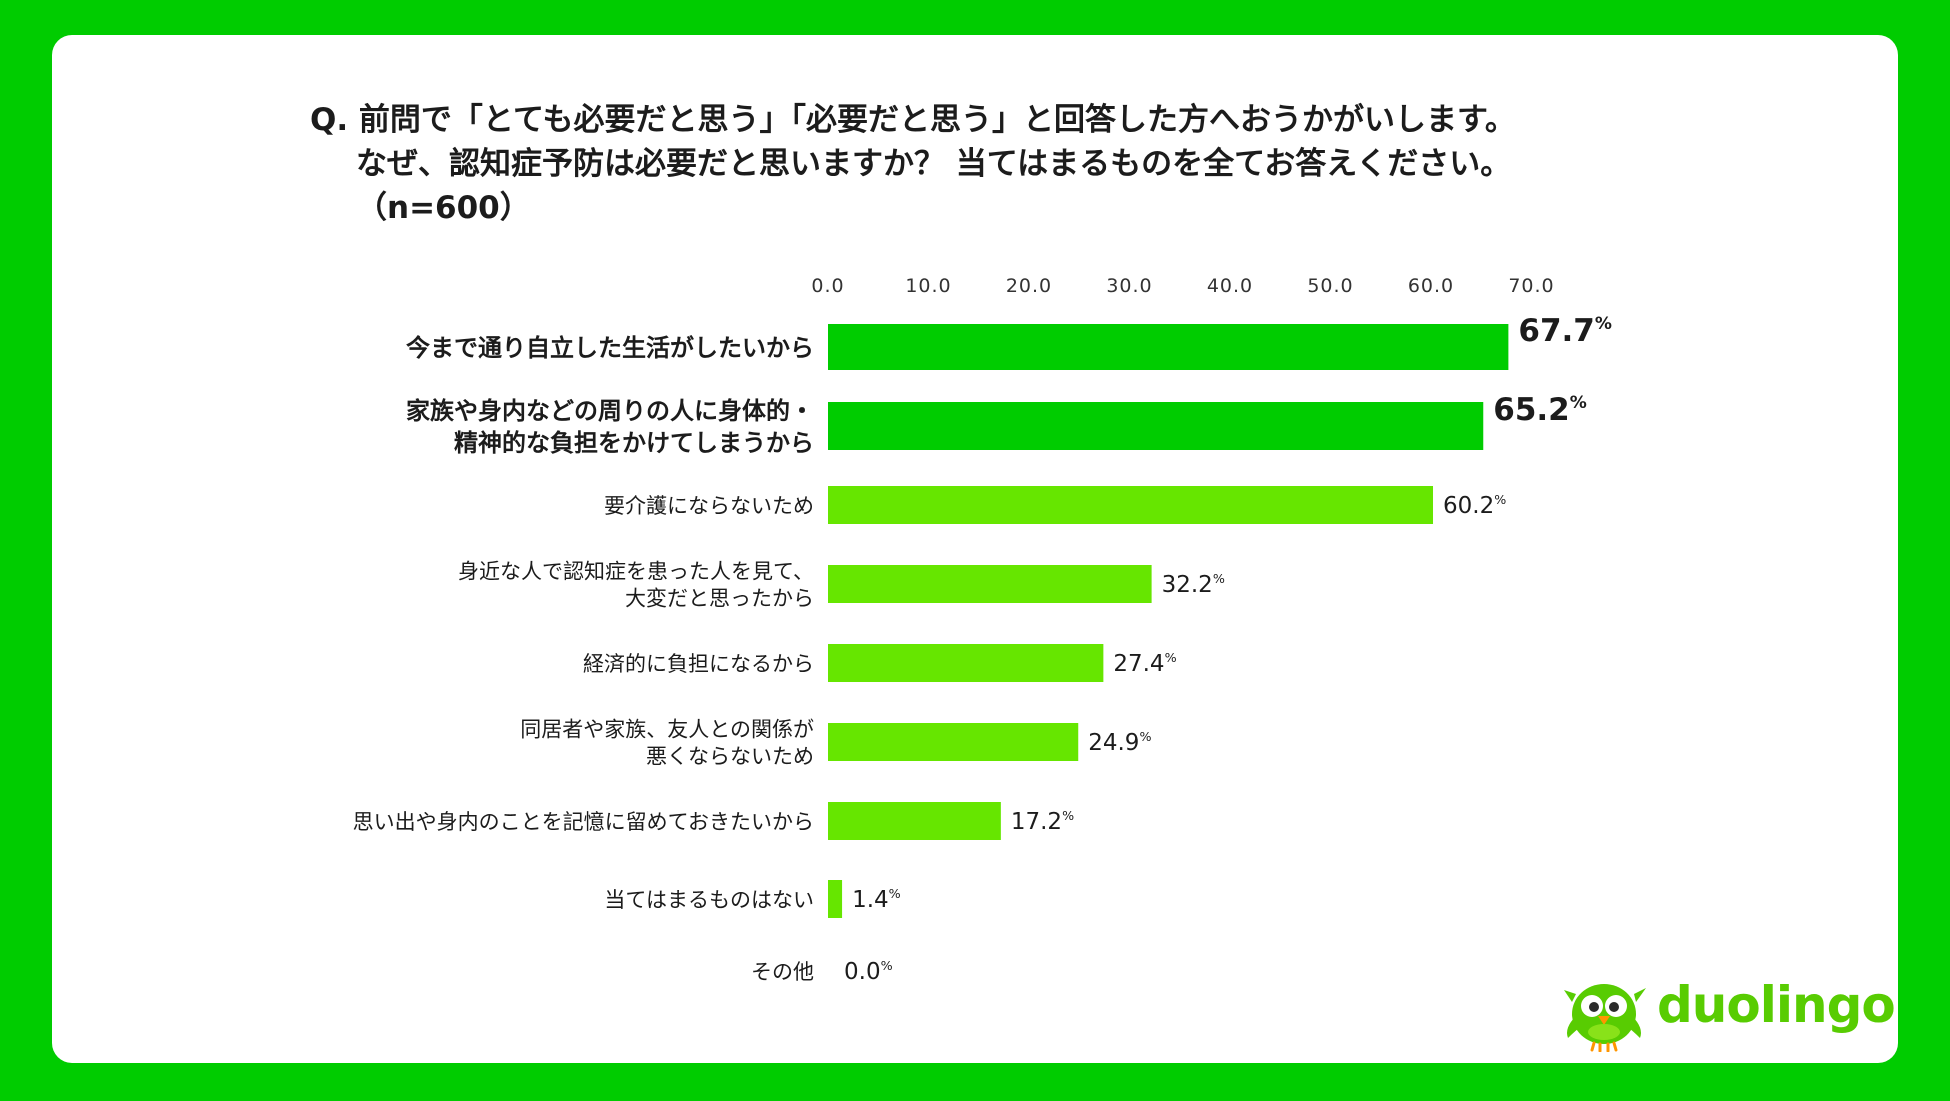 This screenshot has width=1950, height=1101. I want to click on value-label: 32.2%, so click(1193, 584).